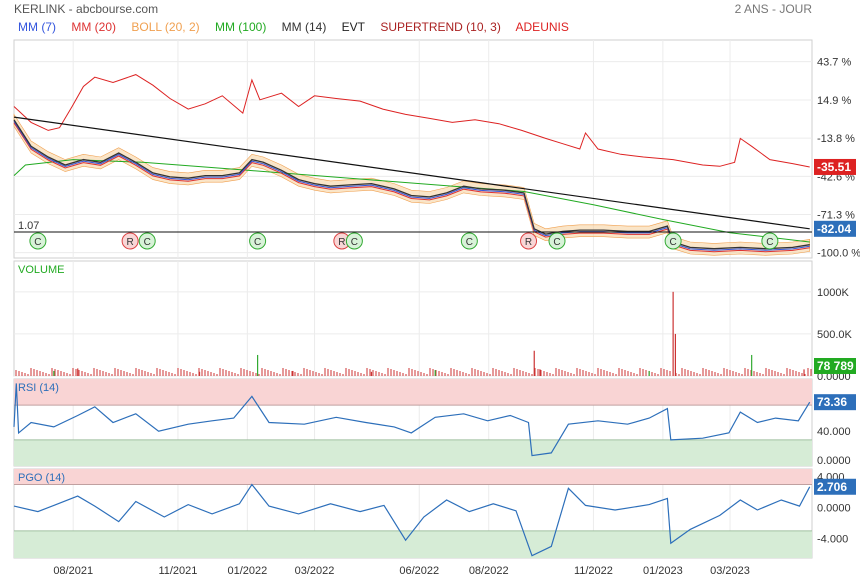 This screenshot has width=860, height=580. What do you see at coordinates (489, 571) in the screenshot?
I see `x-axis-tick-5: 08/2022` at bounding box center [489, 571].